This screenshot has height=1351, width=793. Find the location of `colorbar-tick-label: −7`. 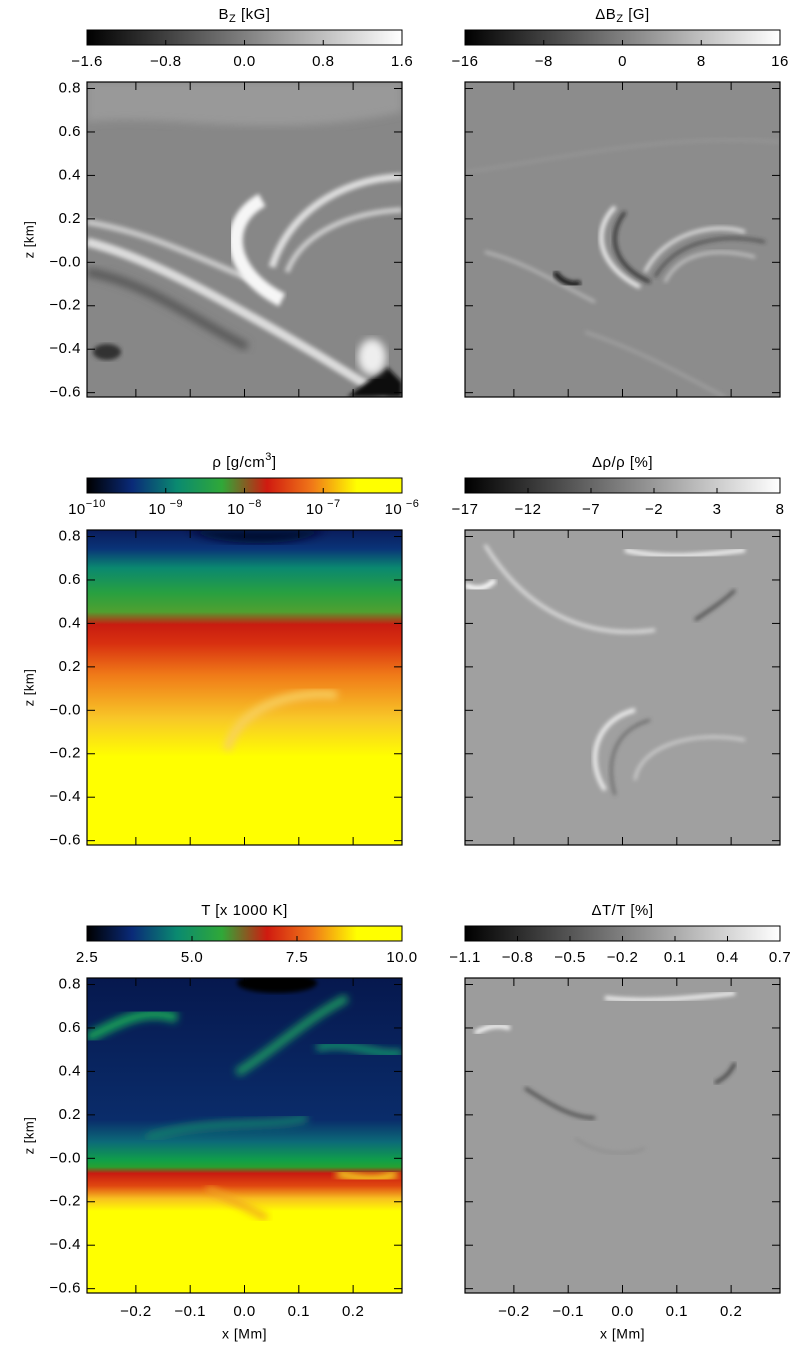

colorbar-tick-label: −7 is located at coordinates (591, 509).